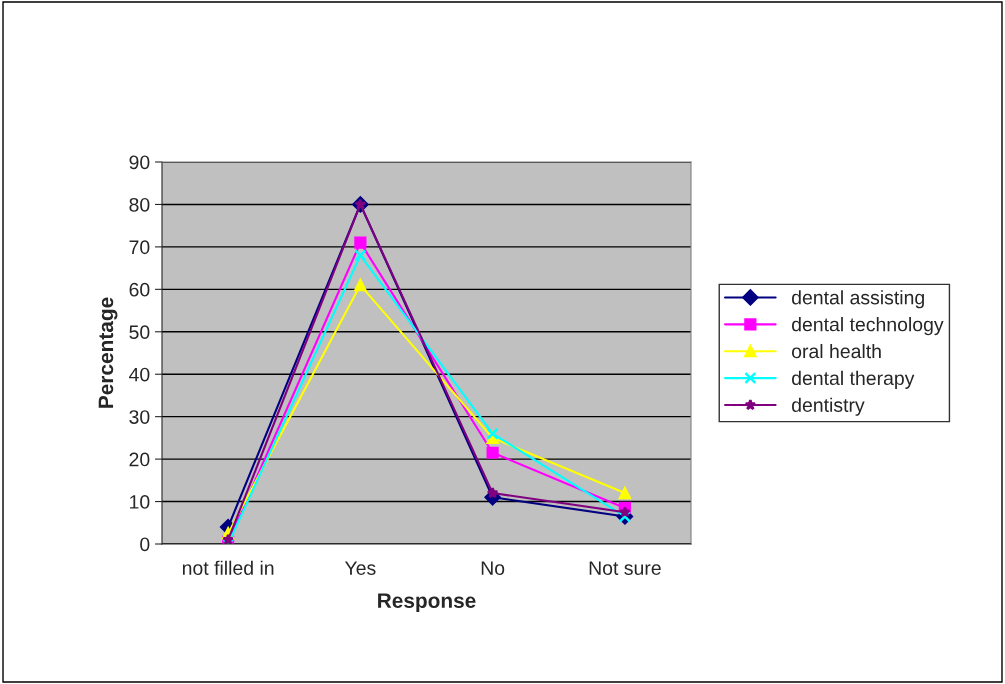 Image resolution: width=1005 pixels, height=684 pixels. What do you see at coordinates (139, 289) in the screenshot?
I see `y-tick-label: 60` at bounding box center [139, 289].